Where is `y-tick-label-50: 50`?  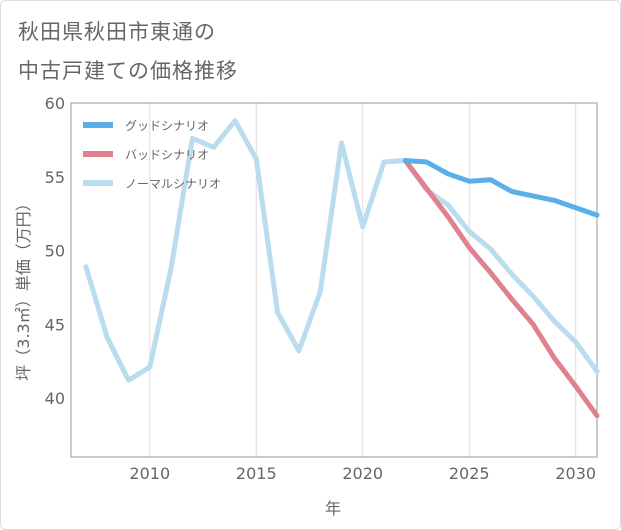 y-tick-label-50: 50 is located at coordinates (55, 251).